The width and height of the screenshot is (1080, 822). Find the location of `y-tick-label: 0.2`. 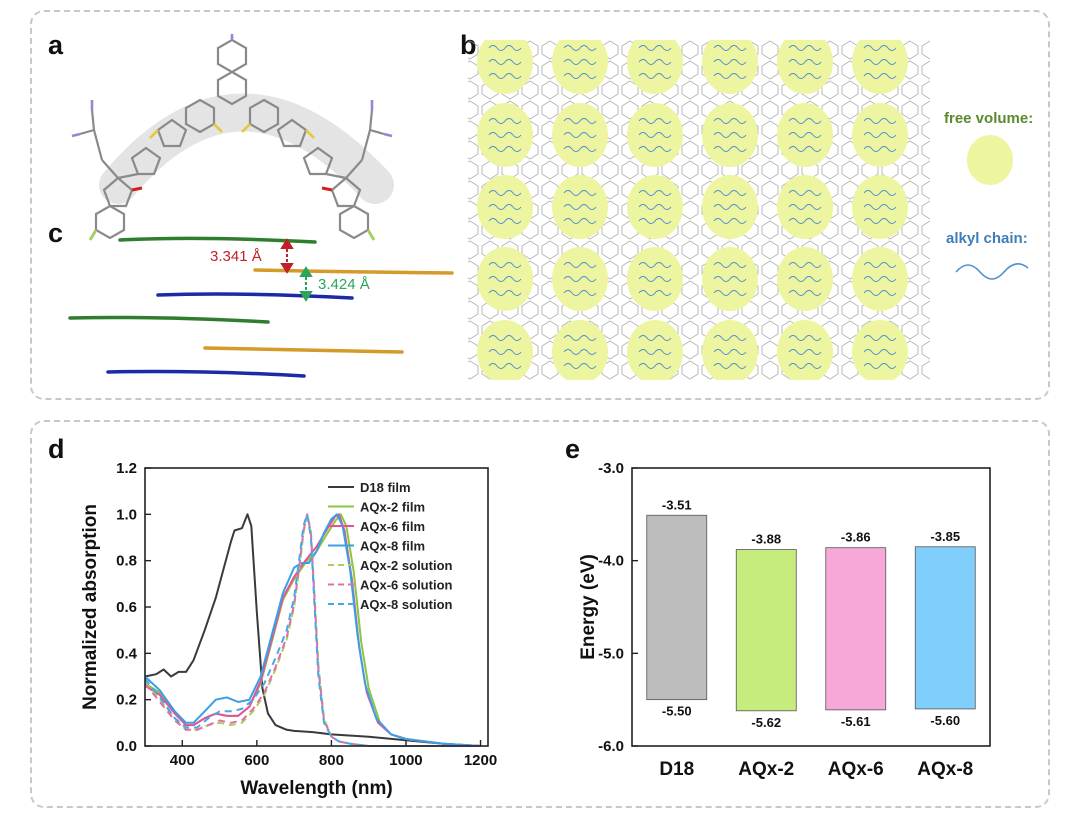

y-tick-label: 0.2 is located at coordinates (126, 700).